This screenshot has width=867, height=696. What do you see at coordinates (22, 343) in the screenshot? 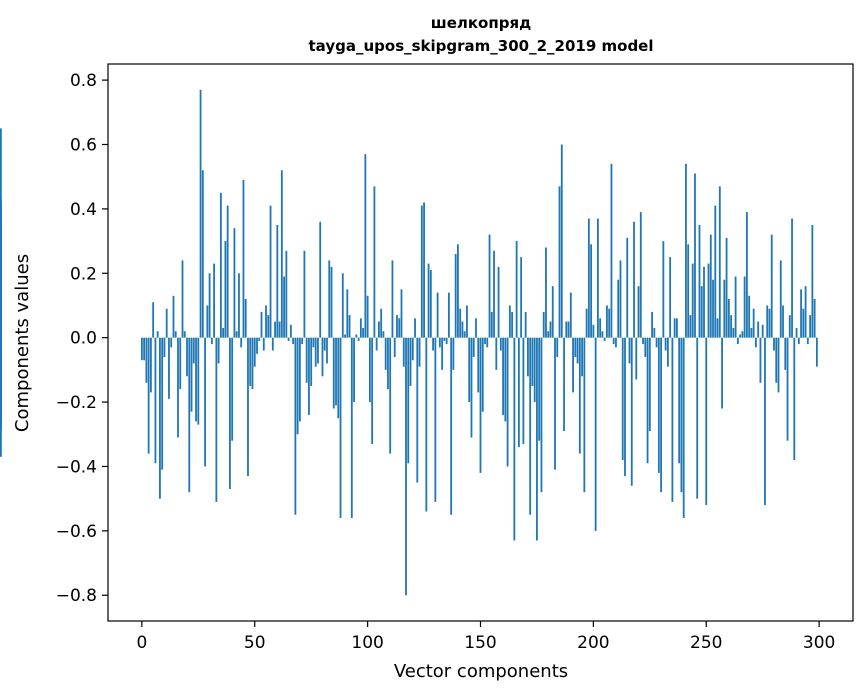
I see `y-axis-label: Components values` at bounding box center [22, 343].